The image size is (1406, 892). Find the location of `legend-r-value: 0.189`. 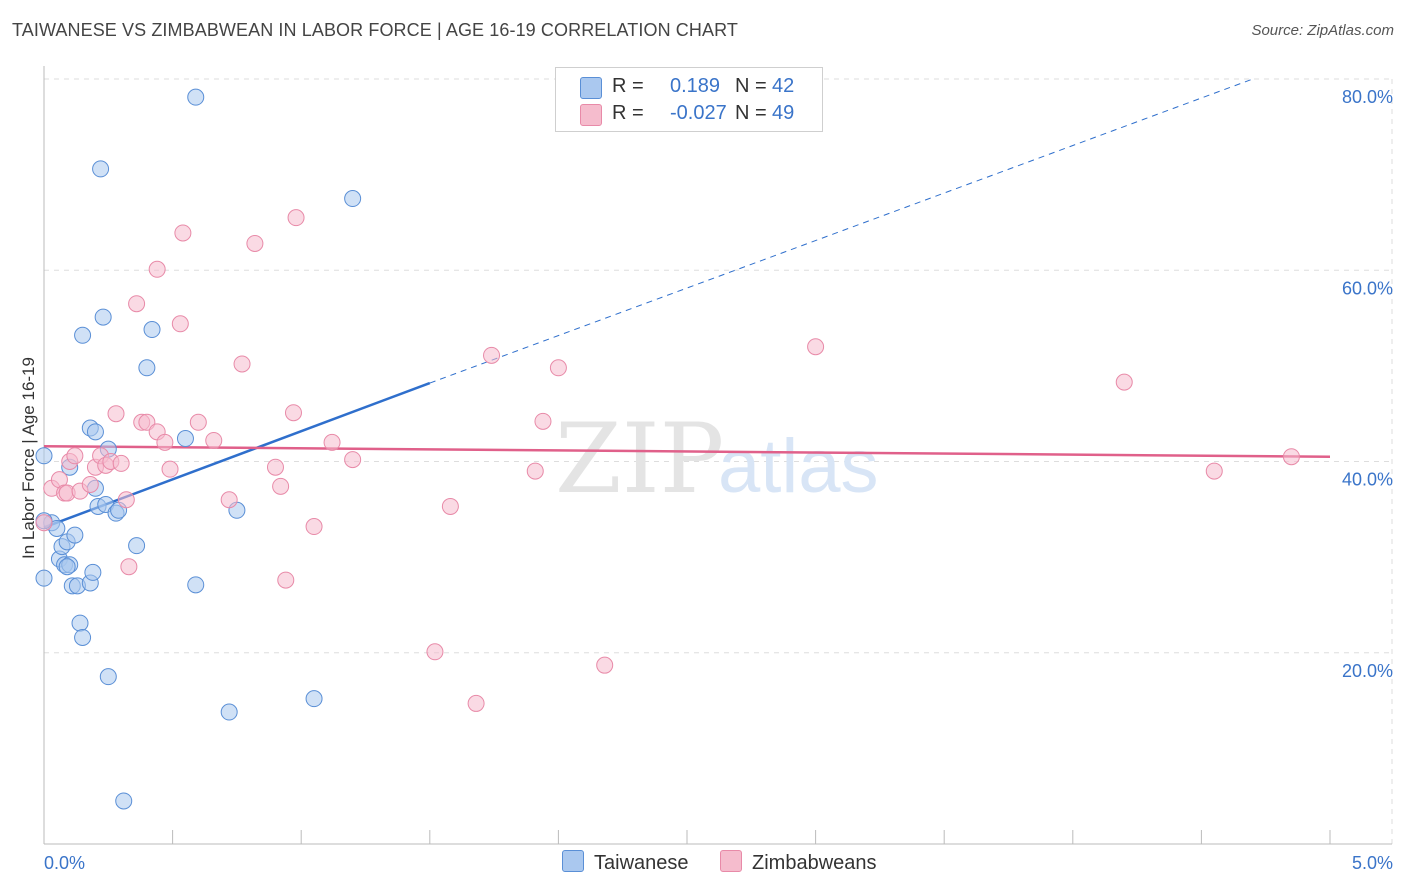

legend-r-value: 0.189 is located at coordinates (695, 86).